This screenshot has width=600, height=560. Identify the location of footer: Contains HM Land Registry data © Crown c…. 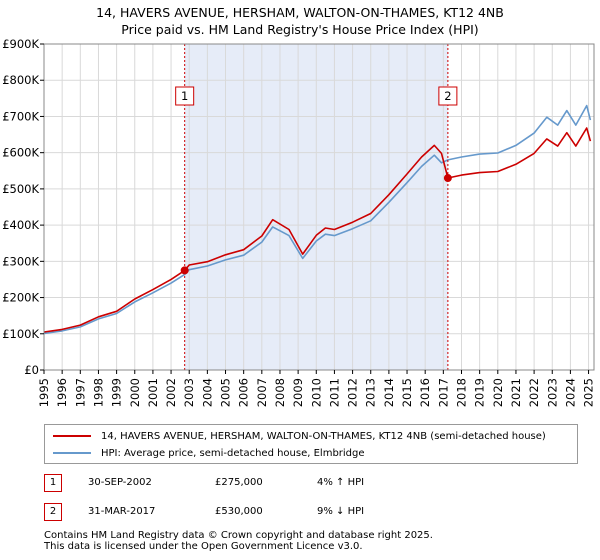
(238, 541).